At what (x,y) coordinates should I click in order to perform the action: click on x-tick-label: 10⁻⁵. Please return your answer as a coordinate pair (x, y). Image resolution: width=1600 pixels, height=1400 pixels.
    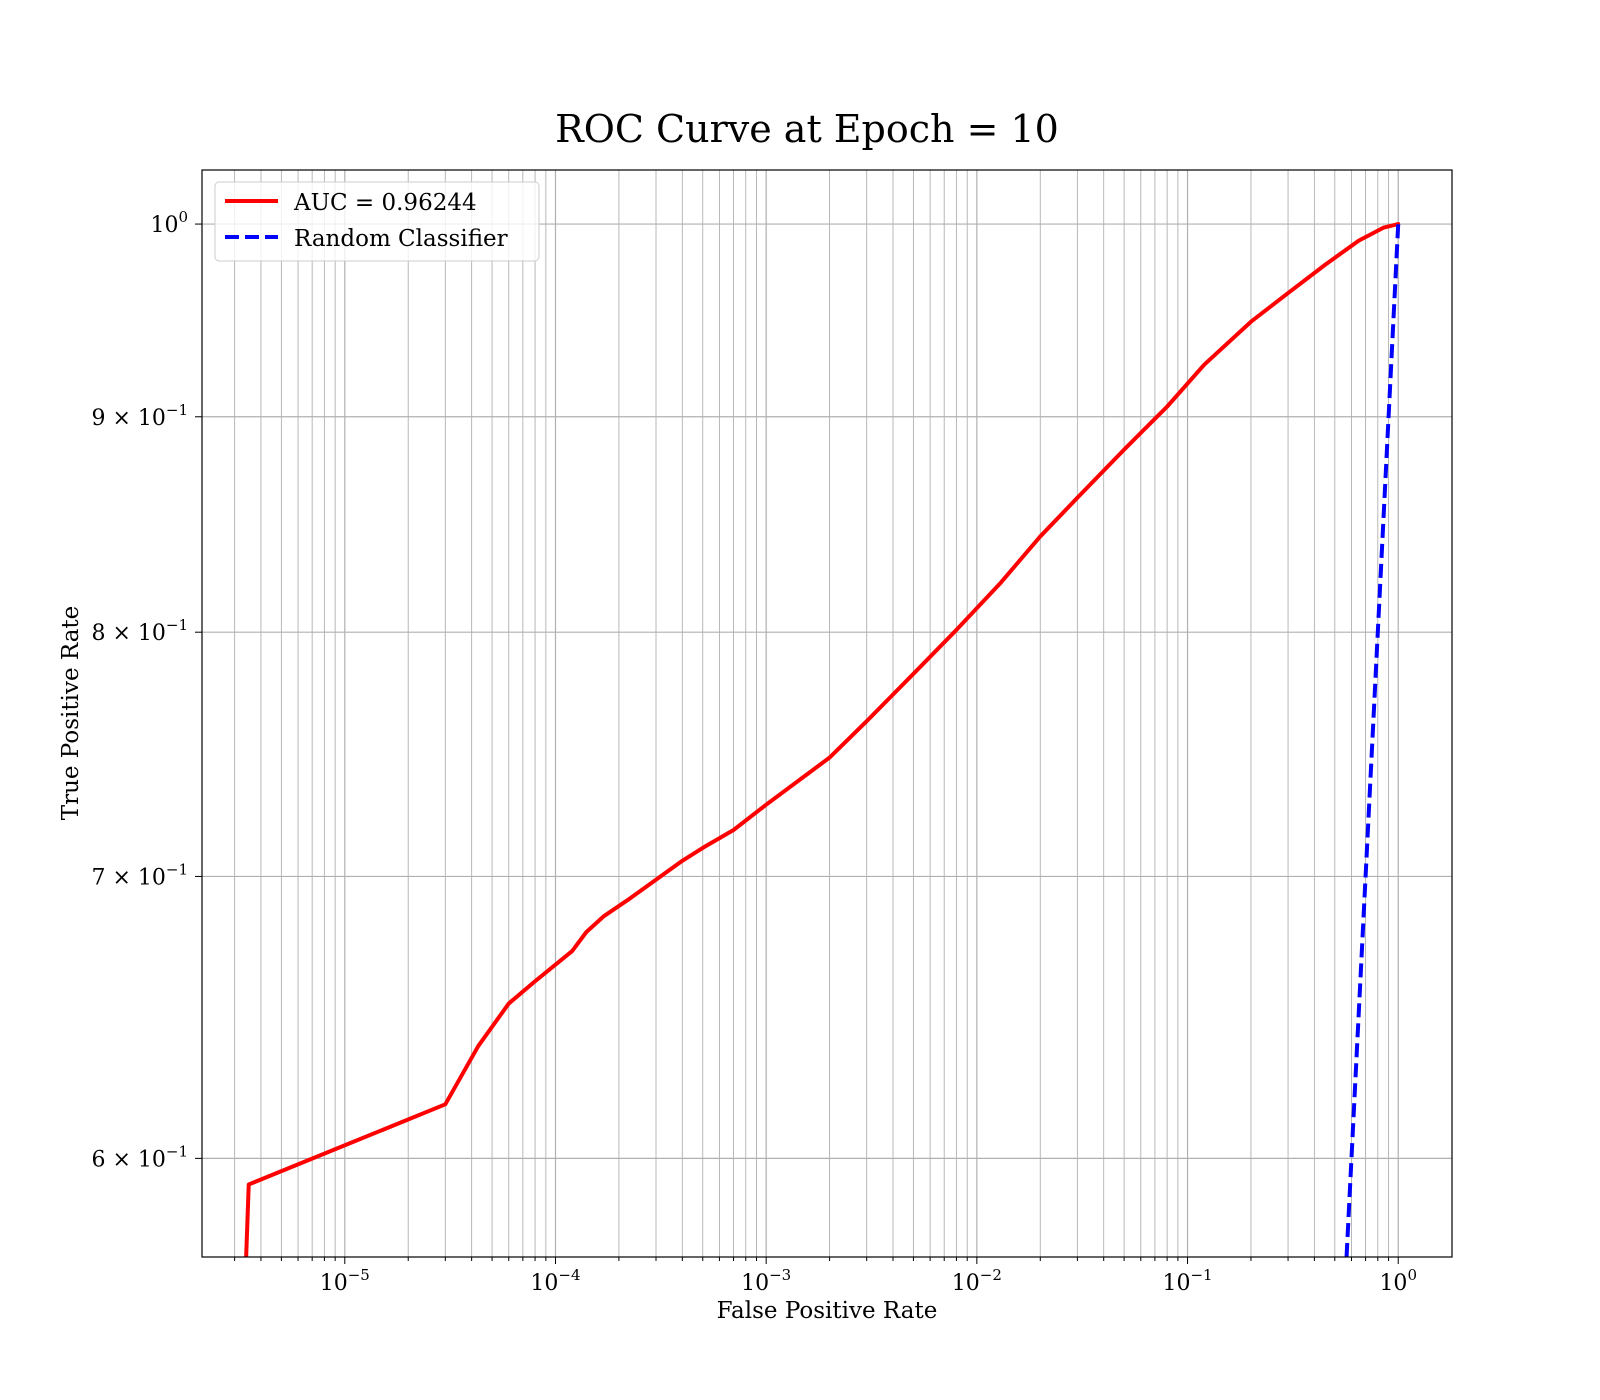
    Looking at the image, I should click on (345, 1281).